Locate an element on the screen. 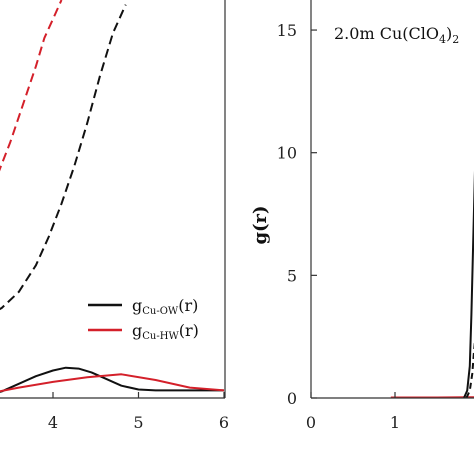 The height and width of the screenshot is (474, 474). right-x-tick-label-0: 0 is located at coordinates (311, 422).